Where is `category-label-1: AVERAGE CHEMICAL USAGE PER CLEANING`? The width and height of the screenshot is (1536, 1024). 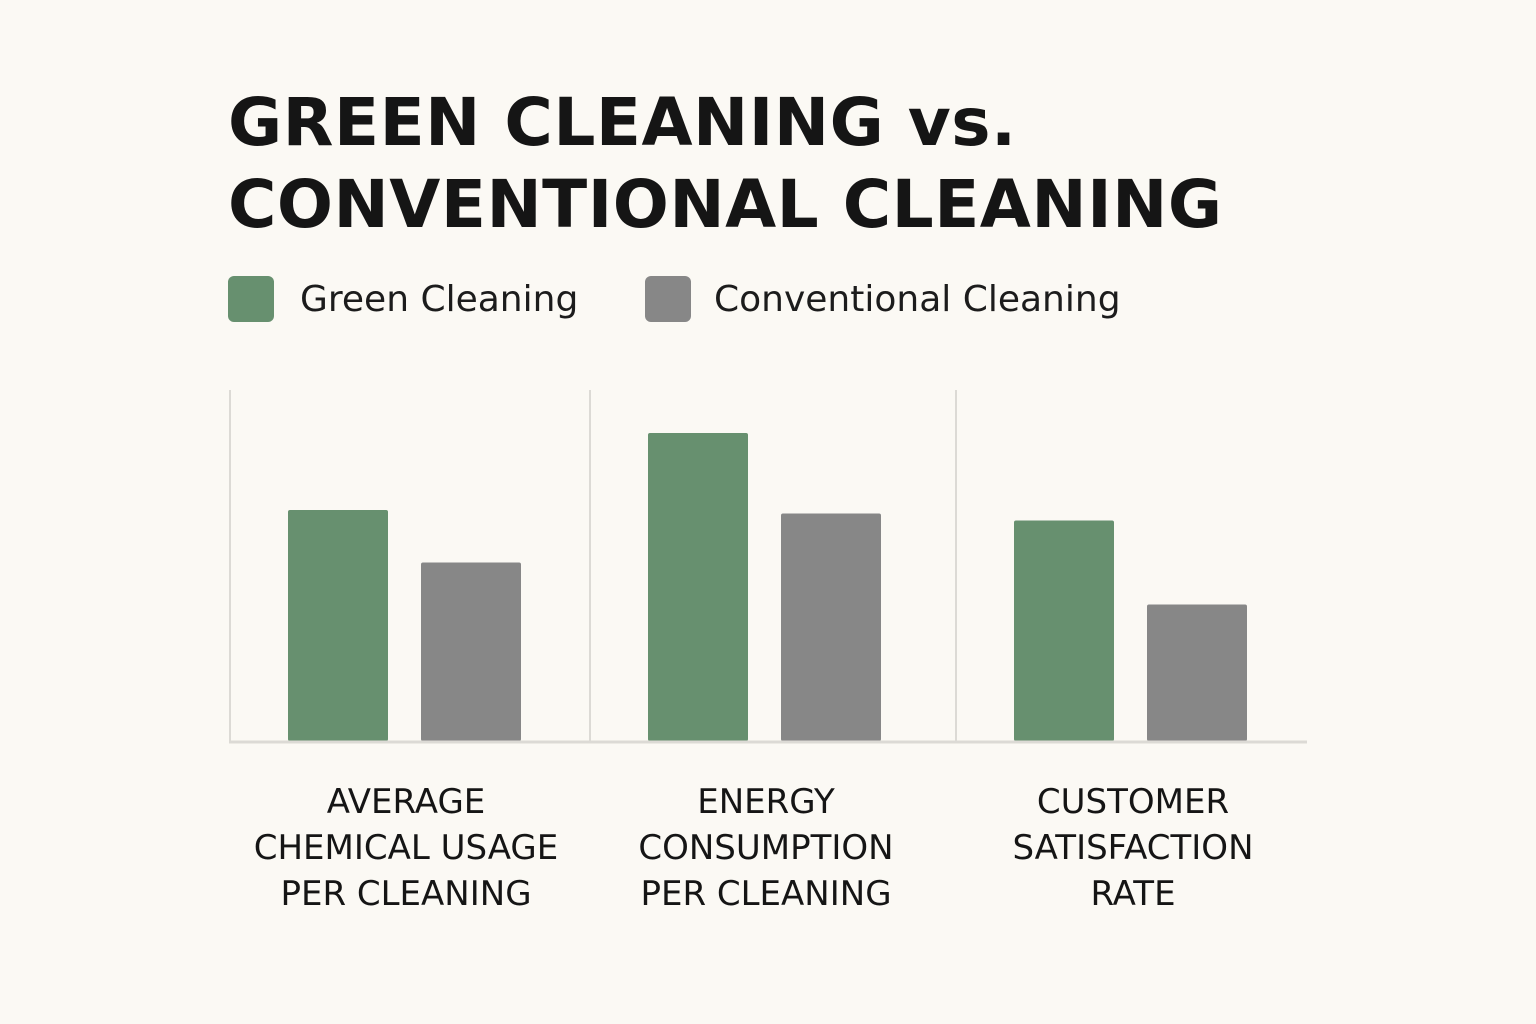 category-label-1: AVERAGE CHEMICAL USAGE PER CLEANING is located at coordinates (406, 848).